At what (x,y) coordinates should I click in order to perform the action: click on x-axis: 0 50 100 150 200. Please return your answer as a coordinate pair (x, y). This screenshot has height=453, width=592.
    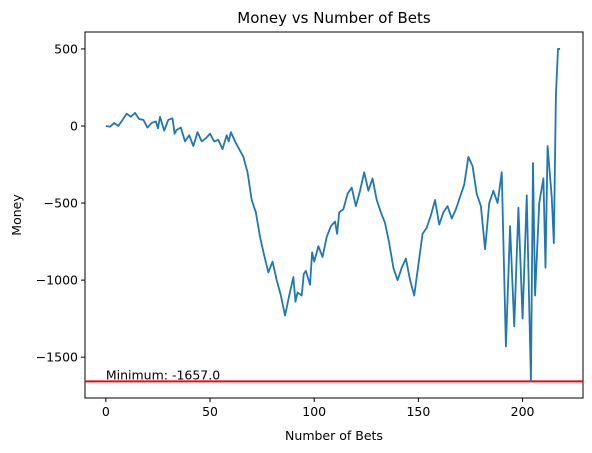
    Looking at the image, I should click on (318, 408).